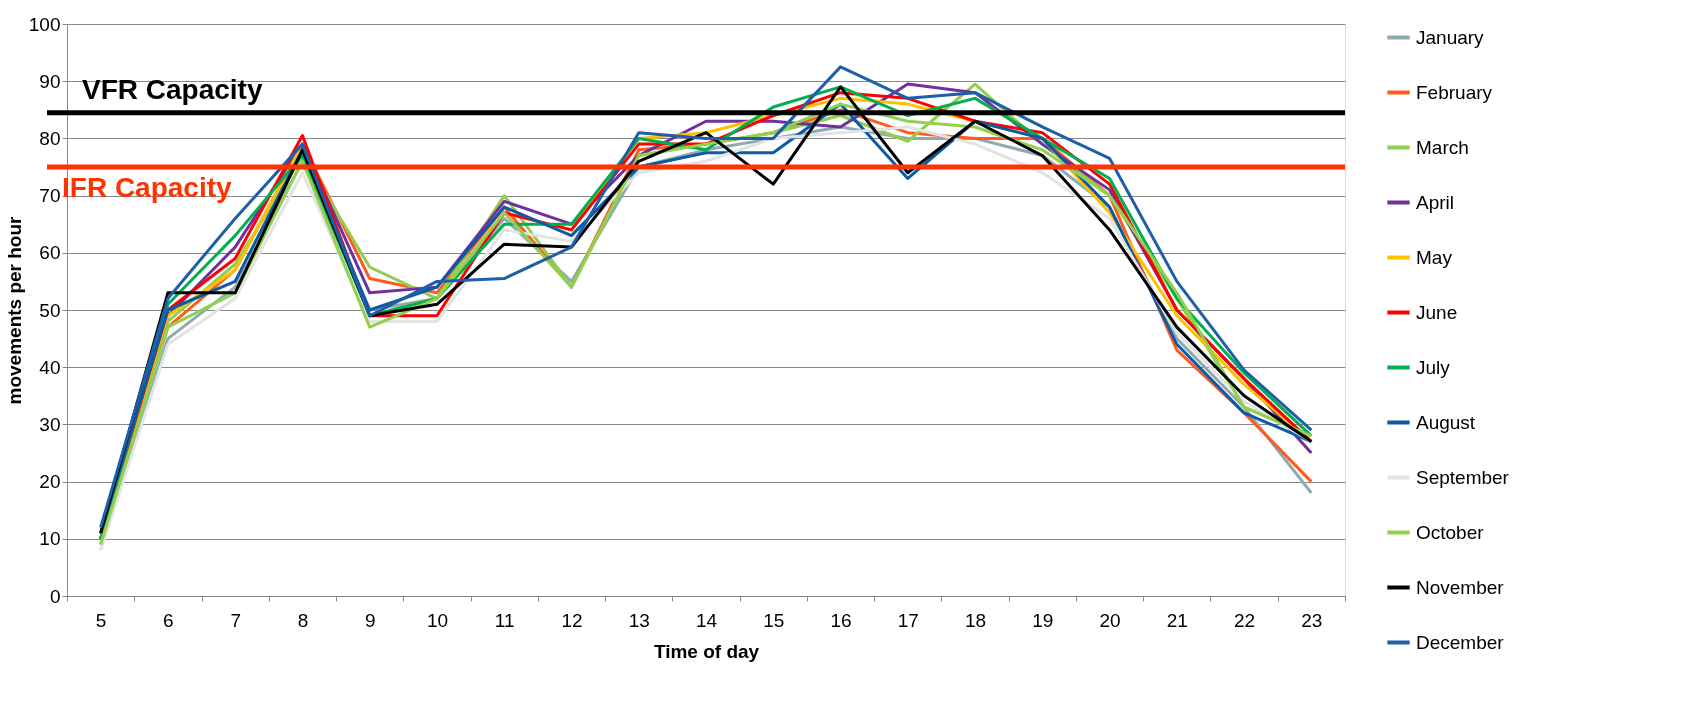 The image size is (1683, 701). What do you see at coordinates (1450, 532) in the screenshot?
I see `legend-label: October` at bounding box center [1450, 532].